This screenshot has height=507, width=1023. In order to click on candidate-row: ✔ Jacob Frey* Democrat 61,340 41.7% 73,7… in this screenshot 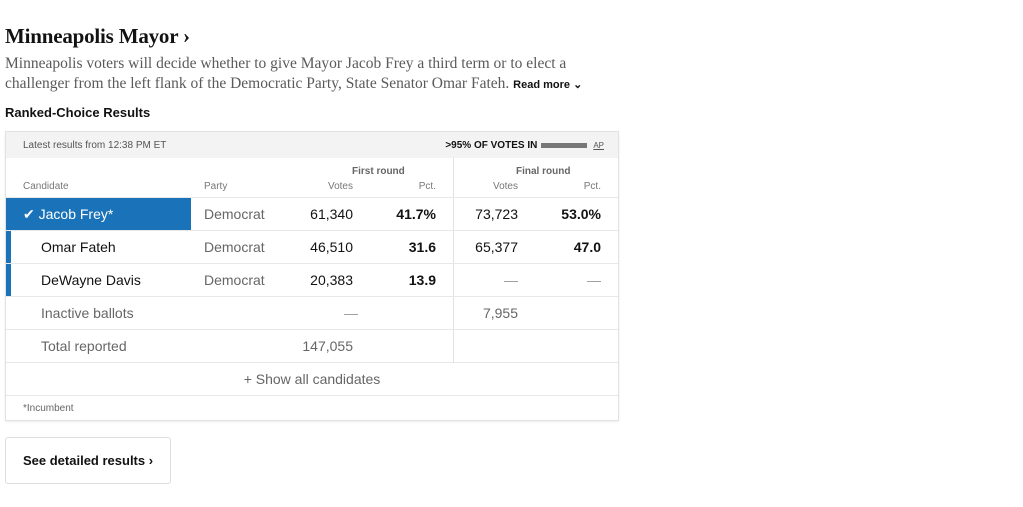, I will do `click(312, 213)`.